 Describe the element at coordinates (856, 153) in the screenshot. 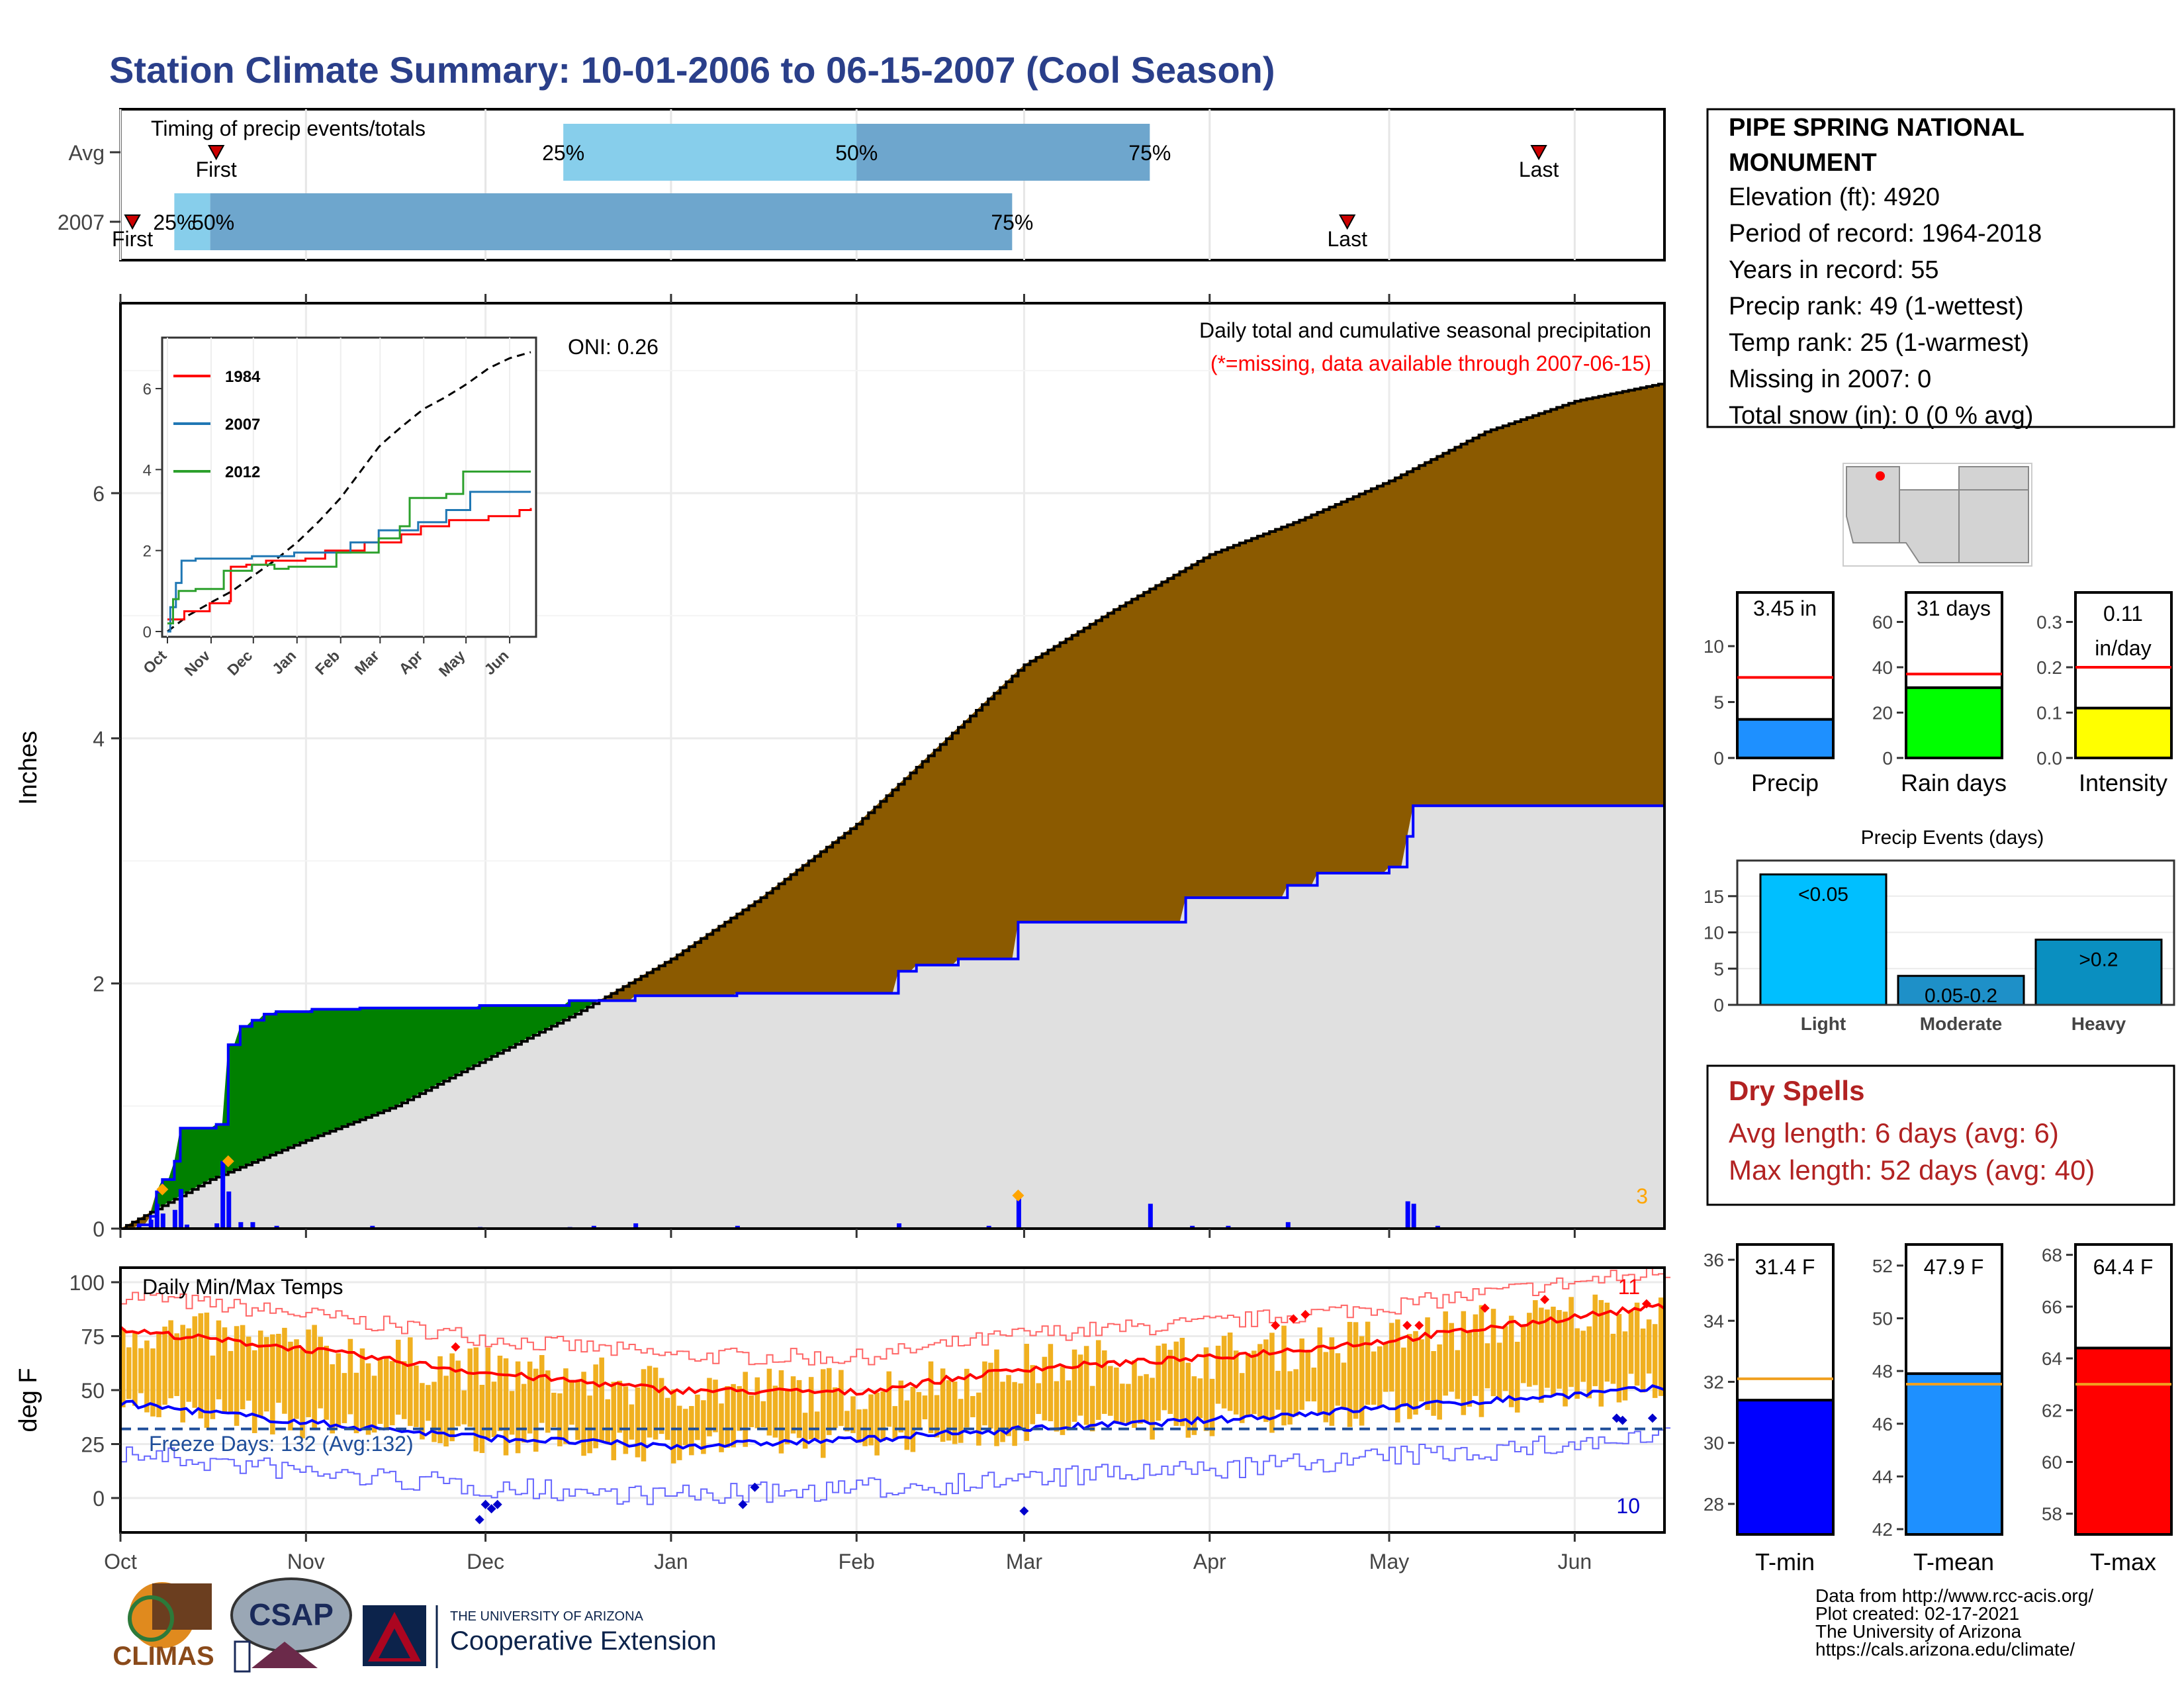

I see `timing-avg-p50: 50%` at that location.